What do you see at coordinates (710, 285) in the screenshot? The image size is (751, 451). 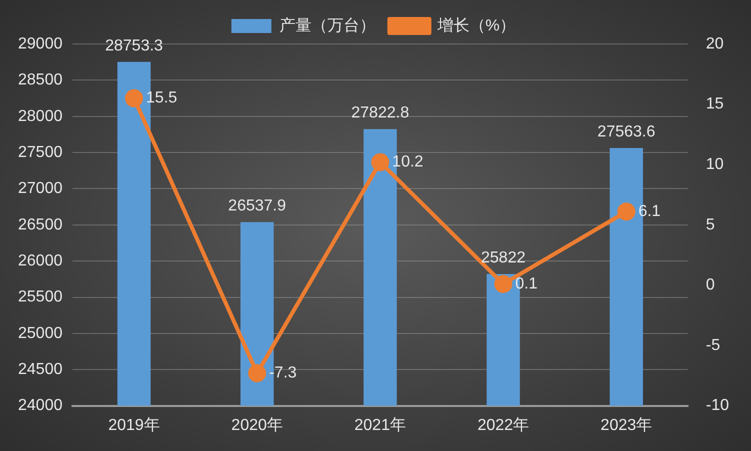 I see `y2-tick-label: 0` at bounding box center [710, 285].